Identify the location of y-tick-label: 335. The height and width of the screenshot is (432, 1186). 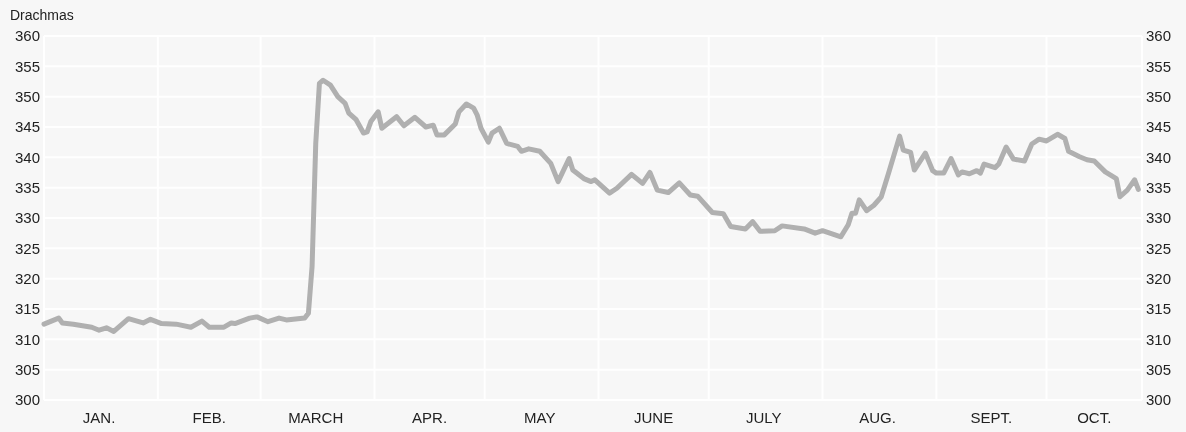
(27, 187).